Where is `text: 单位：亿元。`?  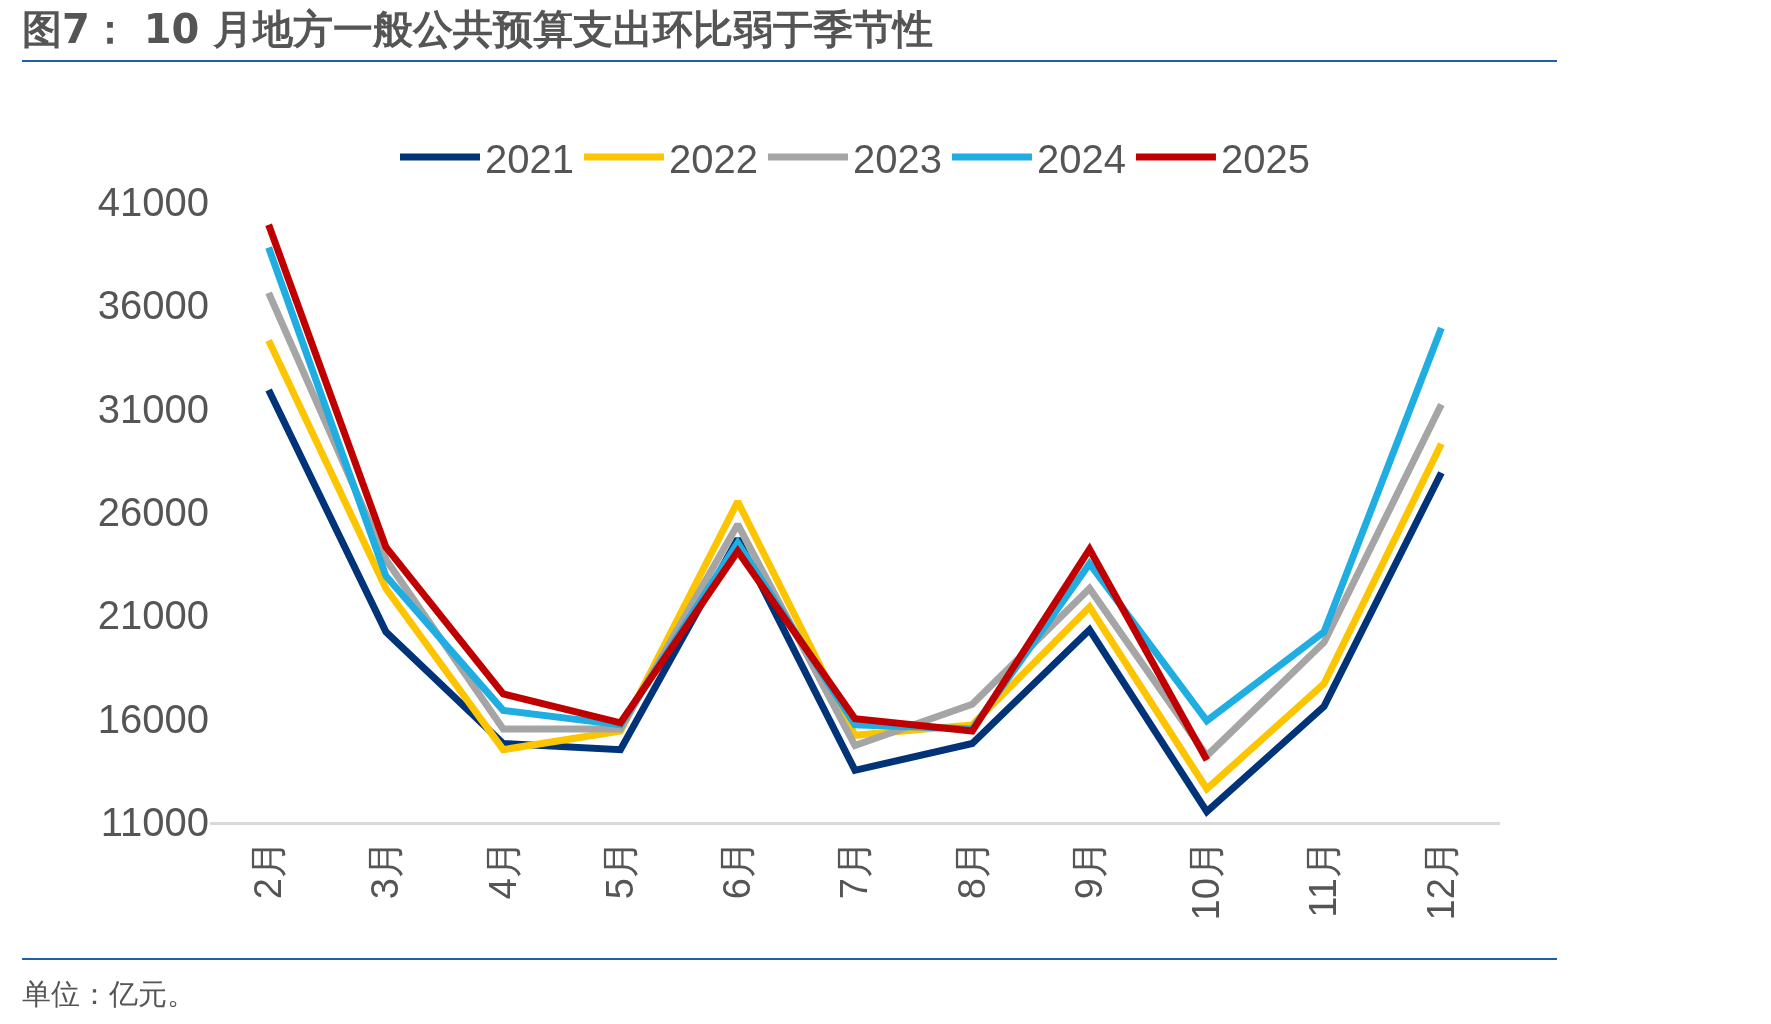 text: 单位：亿元。 is located at coordinates (109, 994).